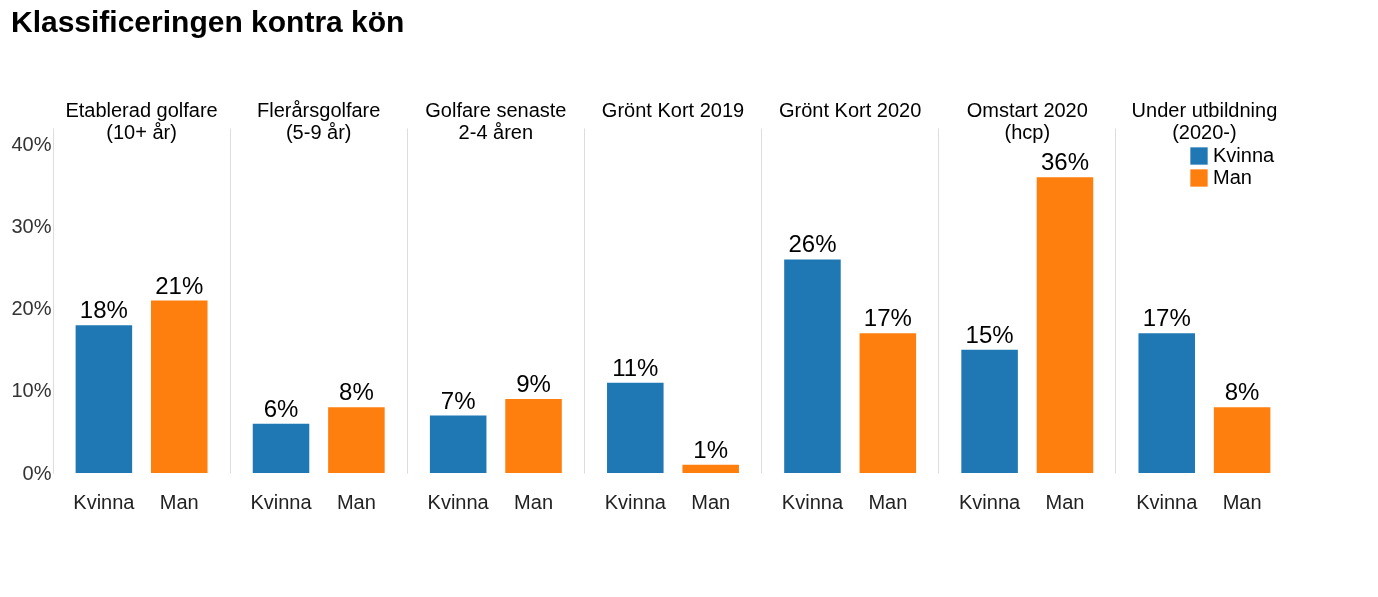  I want to click on y-tick-label: 30%, so click(31, 226).